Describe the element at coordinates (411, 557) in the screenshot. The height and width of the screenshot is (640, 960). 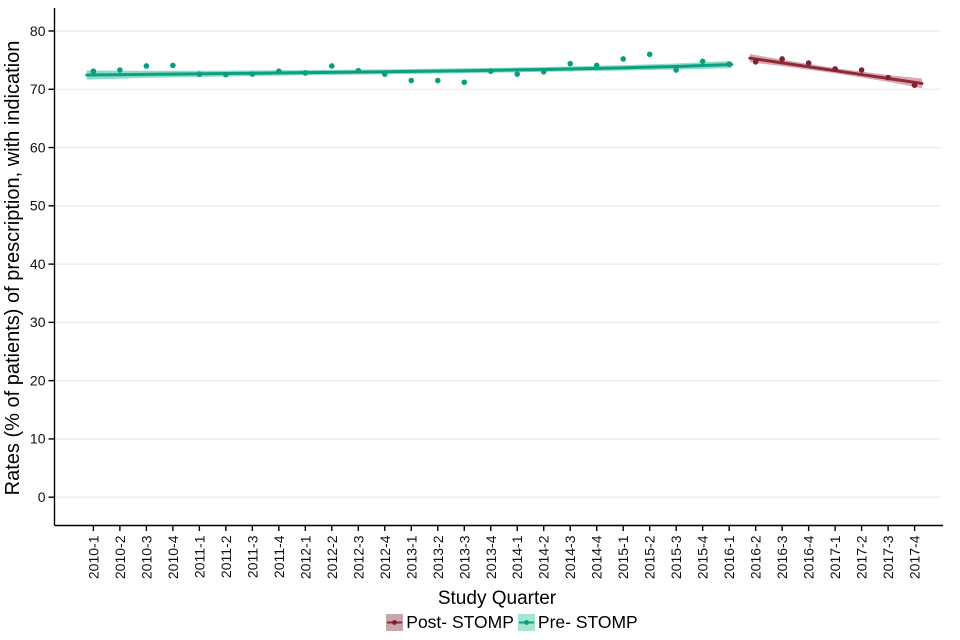
I see `x-tick-label-2013-1: 2013-1` at that location.